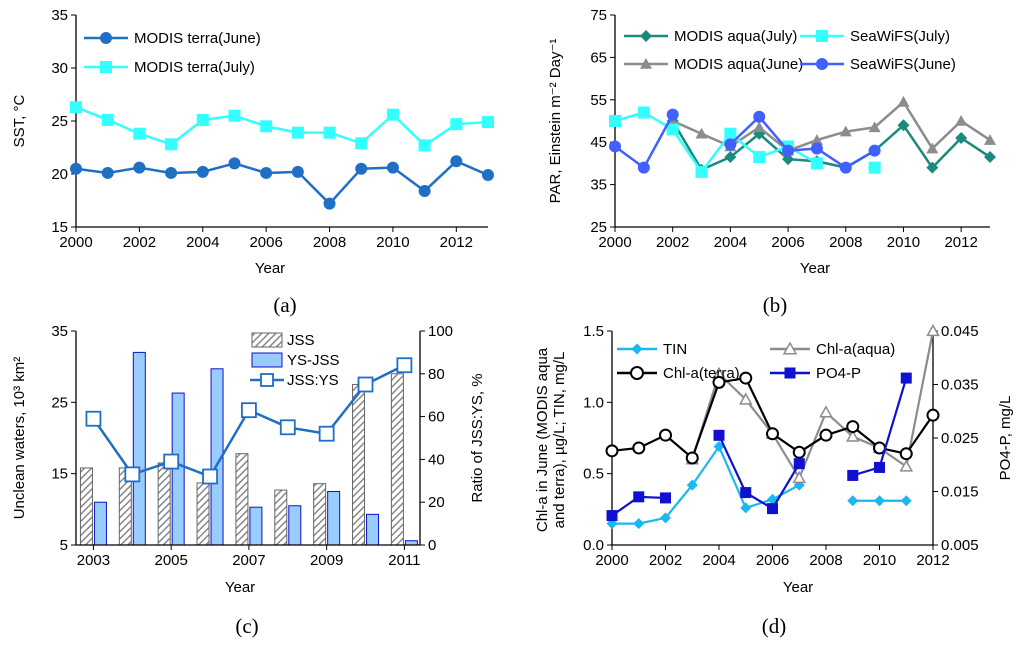  What do you see at coordinates (436, 417) in the screenshot?
I see `panel-c-y2-tick-label: 60` at bounding box center [436, 417].